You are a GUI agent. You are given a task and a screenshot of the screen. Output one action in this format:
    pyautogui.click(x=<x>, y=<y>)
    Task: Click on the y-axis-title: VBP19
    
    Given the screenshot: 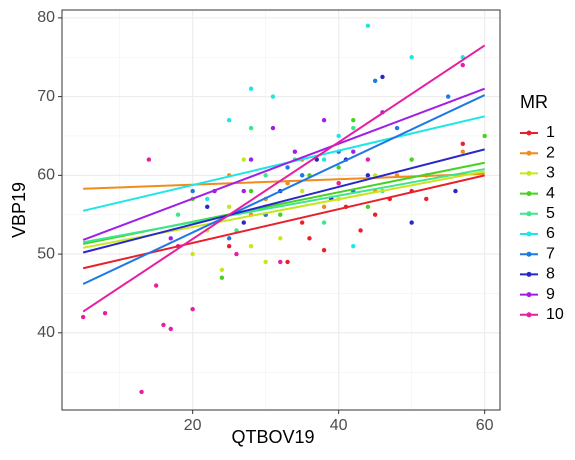 What is the action you would take?
    pyautogui.click(x=19, y=210)
    